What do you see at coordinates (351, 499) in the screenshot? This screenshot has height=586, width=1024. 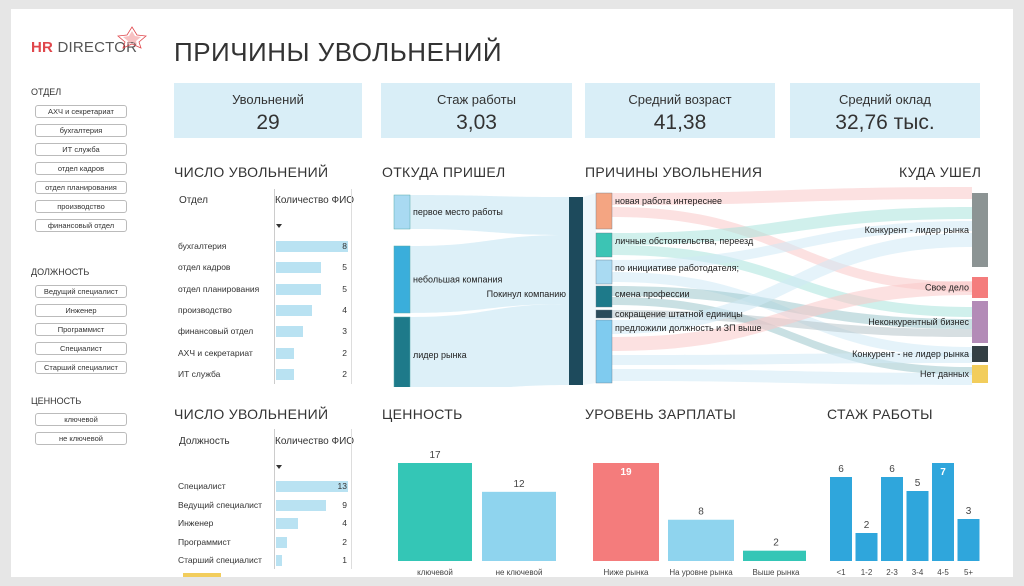 I see `pos-table-scrollbar` at bounding box center [351, 499].